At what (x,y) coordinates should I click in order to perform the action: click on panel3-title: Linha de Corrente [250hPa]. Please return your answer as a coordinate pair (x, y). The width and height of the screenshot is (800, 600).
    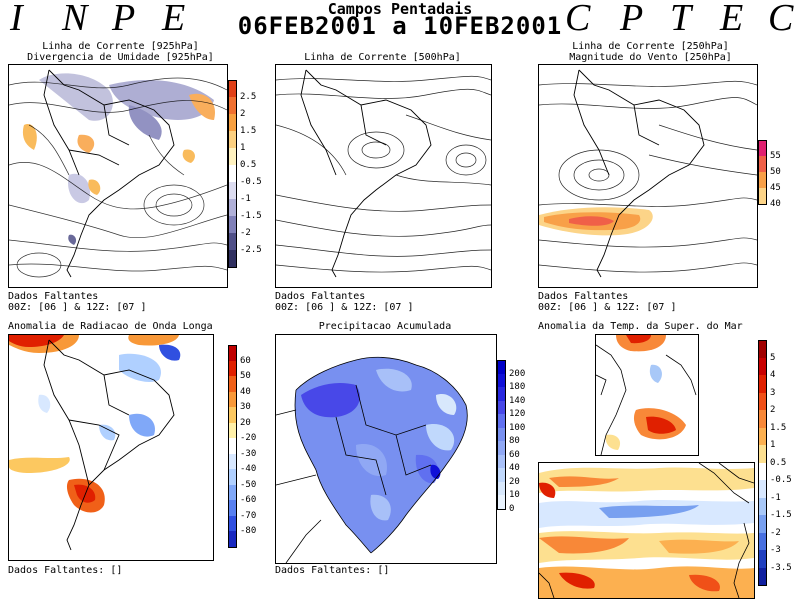
    Looking at the image, I should click on (650, 46).